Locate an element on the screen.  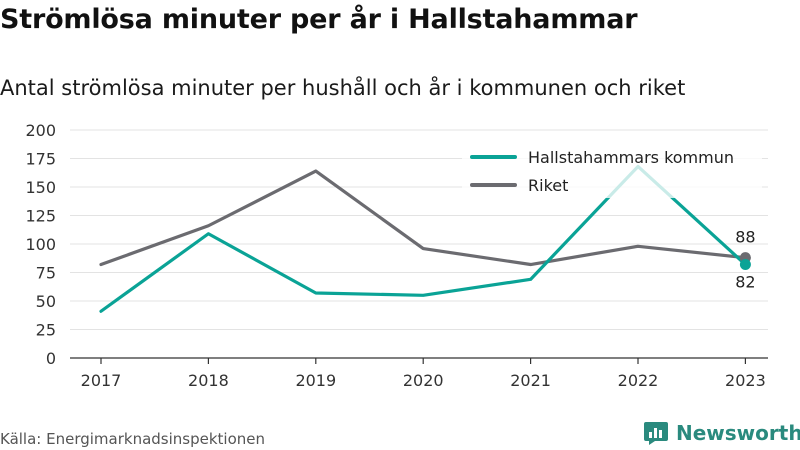
y-tick-label: 150 is located at coordinates (40, 187).